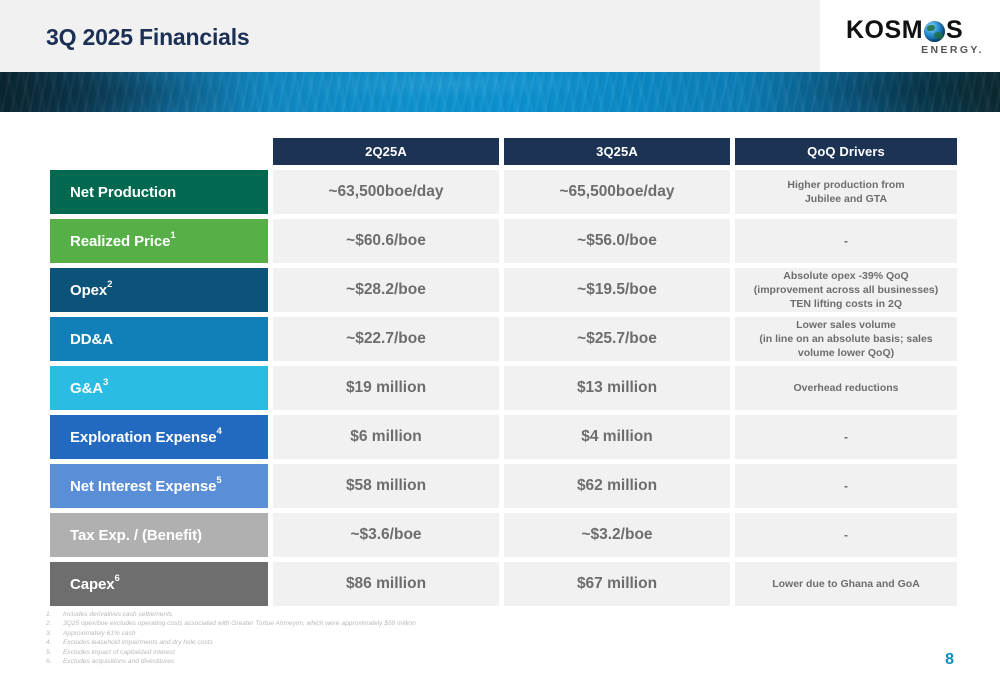 Image resolution: width=1000 pixels, height=685 pixels. What do you see at coordinates (219, 481) in the screenshot?
I see `row-label-footnote-marker: 5` at bounding box center [219, 481].